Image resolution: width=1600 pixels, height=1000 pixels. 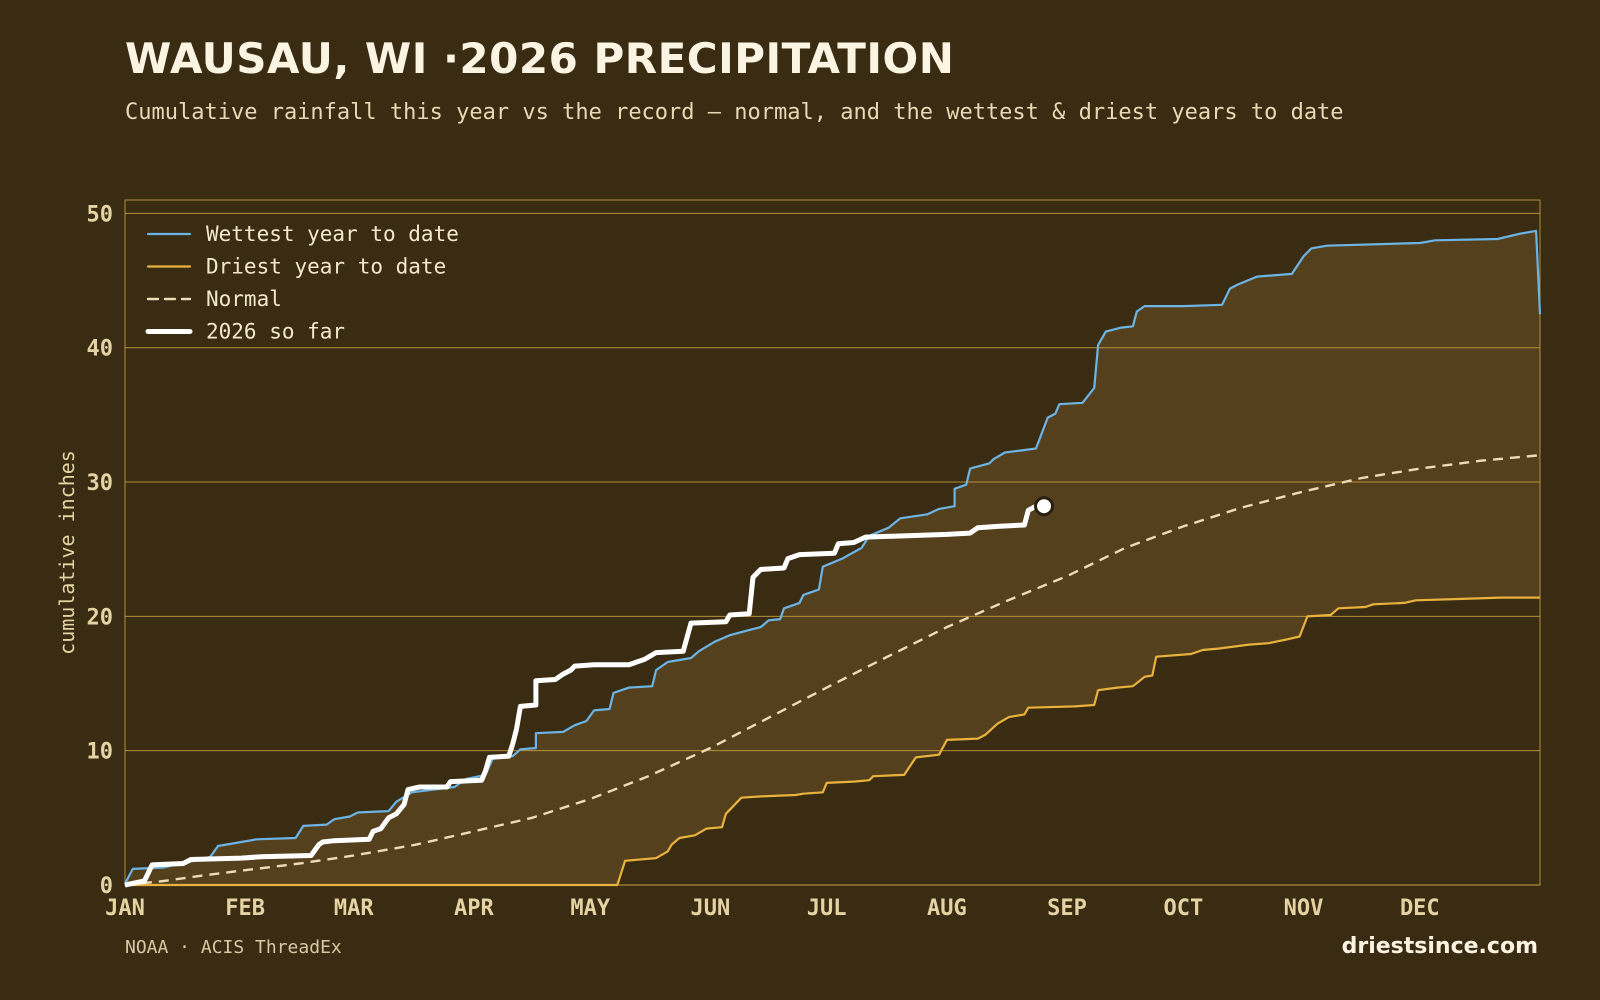 I want to click on y-tick-label: 50, so click(x=100, y=214).